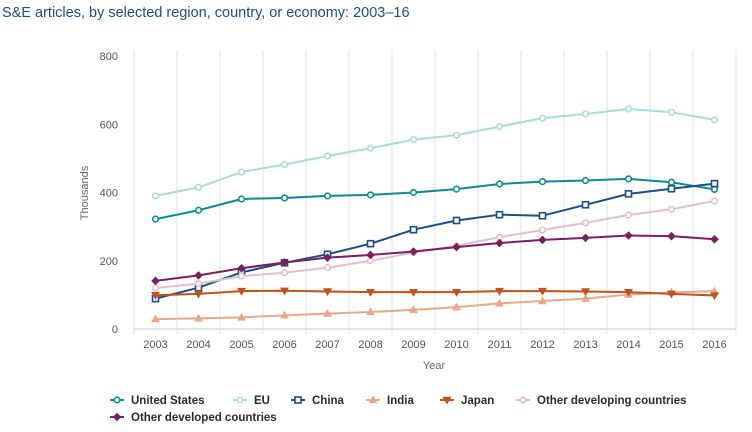 This screenshot has height=432, width=752. What do you see at coordinates (241, 345) in the screenshot?
I see `x-tick-label: 2005` at bounding box center [241, 345].